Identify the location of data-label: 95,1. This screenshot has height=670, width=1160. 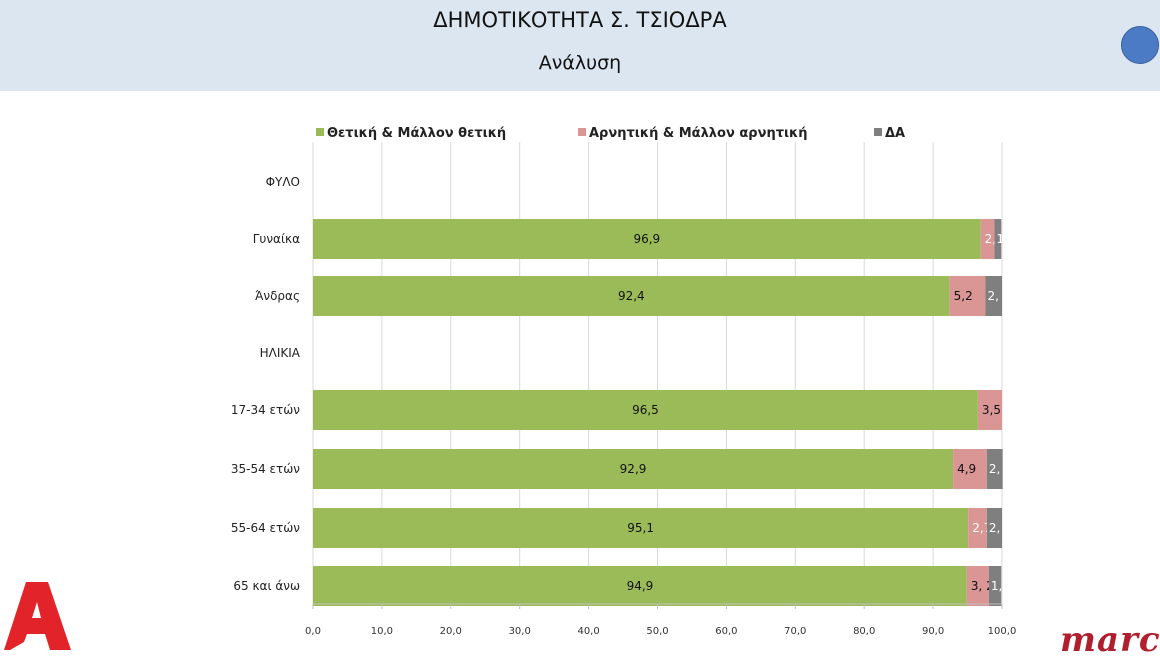
(640, 528).